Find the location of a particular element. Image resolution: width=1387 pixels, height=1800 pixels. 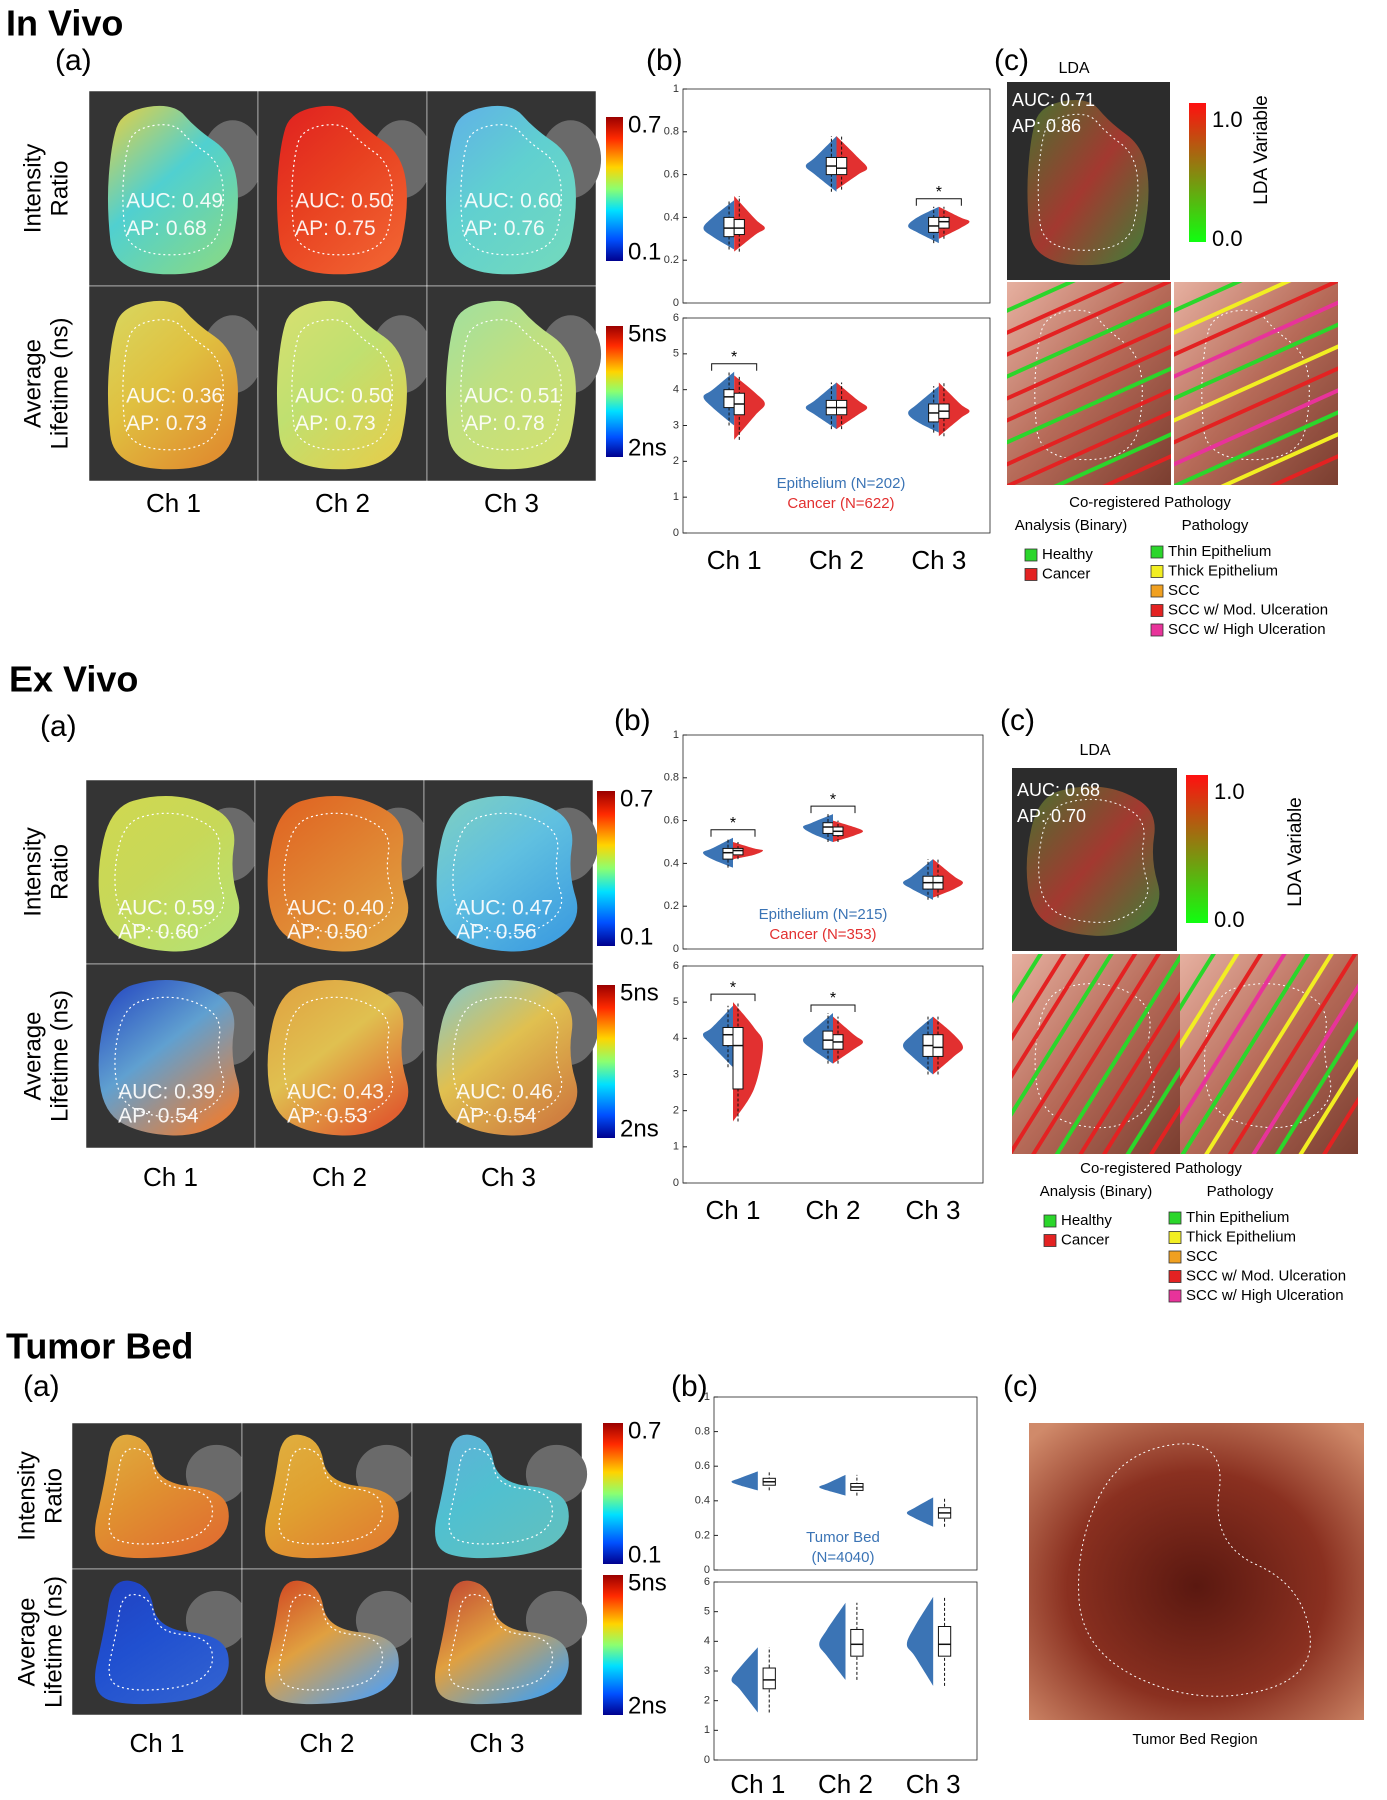

pathology-subtitle: Pathology is located at coordinates (1240, 1191).